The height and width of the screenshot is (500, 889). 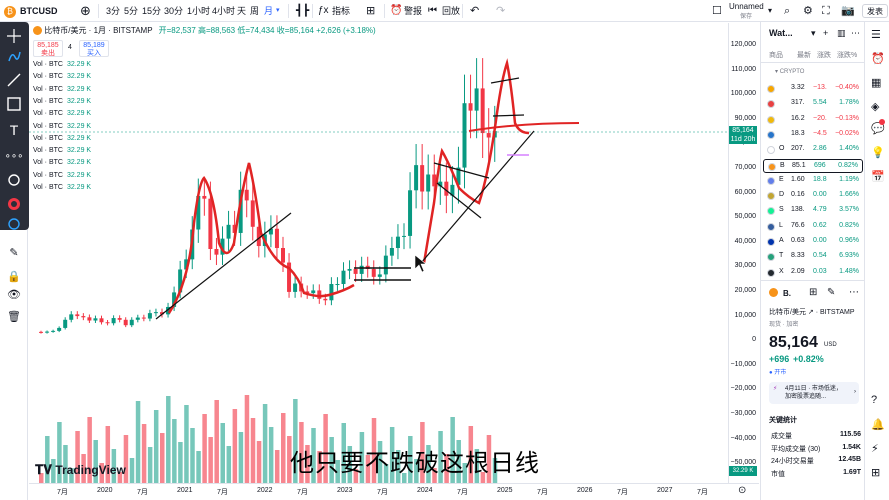 I want to click on chart-title: 比特币/美元 · 1月 · BITSTAMP, so click(x=98, y=30).